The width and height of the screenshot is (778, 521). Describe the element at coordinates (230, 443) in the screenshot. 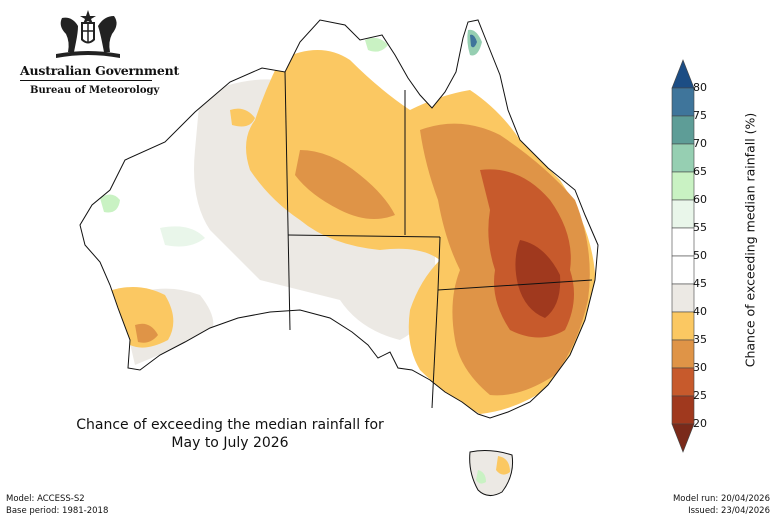

I see `map-title-line-2: May to July 2026` at that location.